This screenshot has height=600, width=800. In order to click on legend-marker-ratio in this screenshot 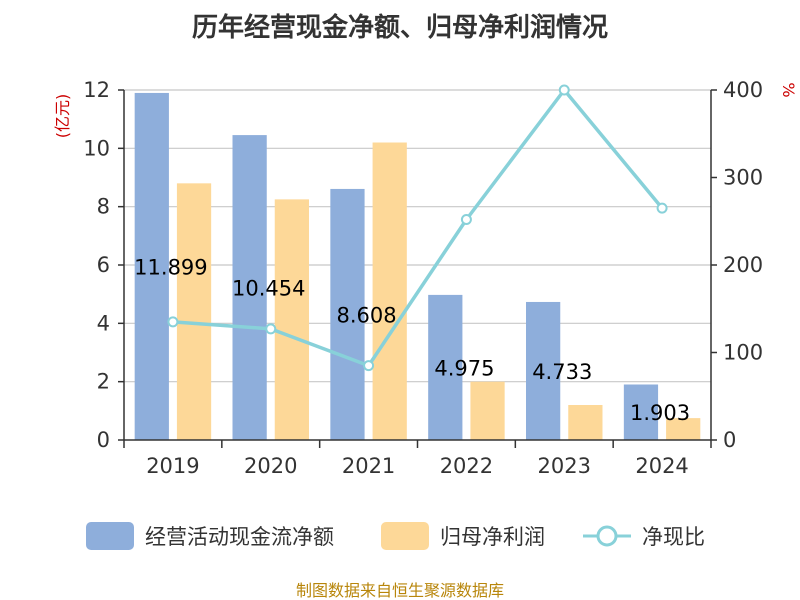, I will do `click(607, 536)`.